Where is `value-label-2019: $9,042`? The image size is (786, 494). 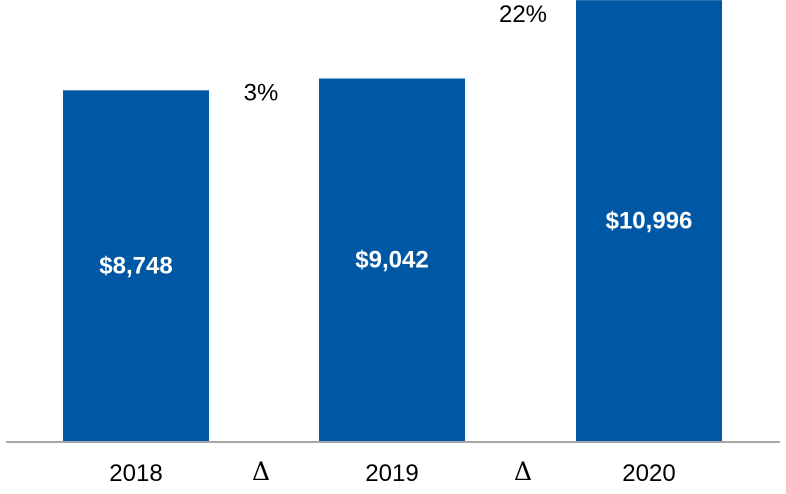 value-label-2019: $9,042 is located at coordinates (391, 260).